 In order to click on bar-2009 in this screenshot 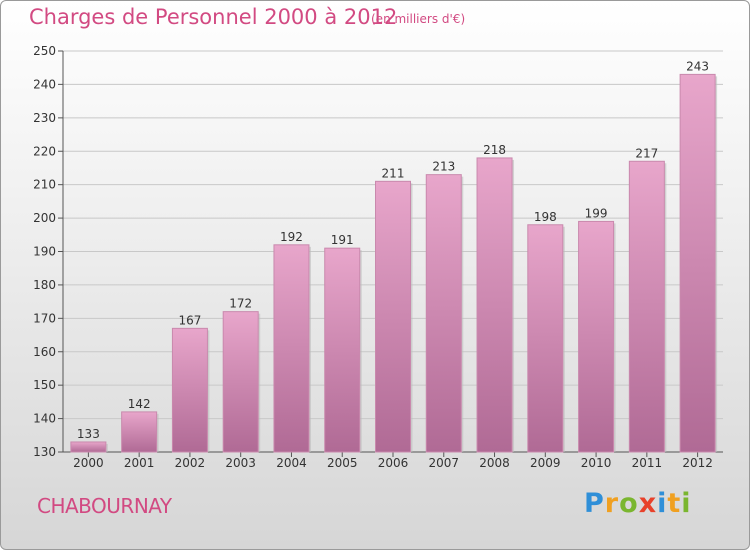, I will do `click(545, 338)`.